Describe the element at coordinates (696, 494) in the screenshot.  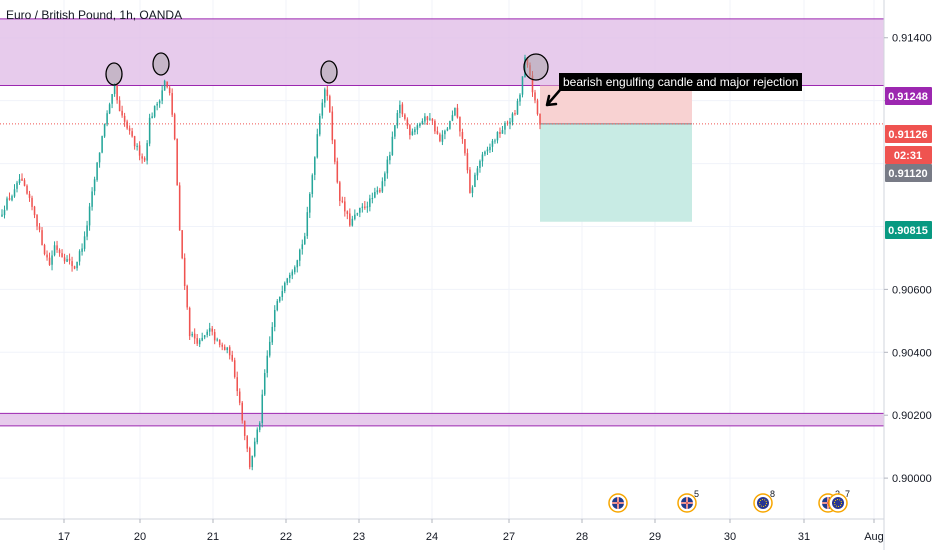
I see `calendar-event-count: 5` at that location.